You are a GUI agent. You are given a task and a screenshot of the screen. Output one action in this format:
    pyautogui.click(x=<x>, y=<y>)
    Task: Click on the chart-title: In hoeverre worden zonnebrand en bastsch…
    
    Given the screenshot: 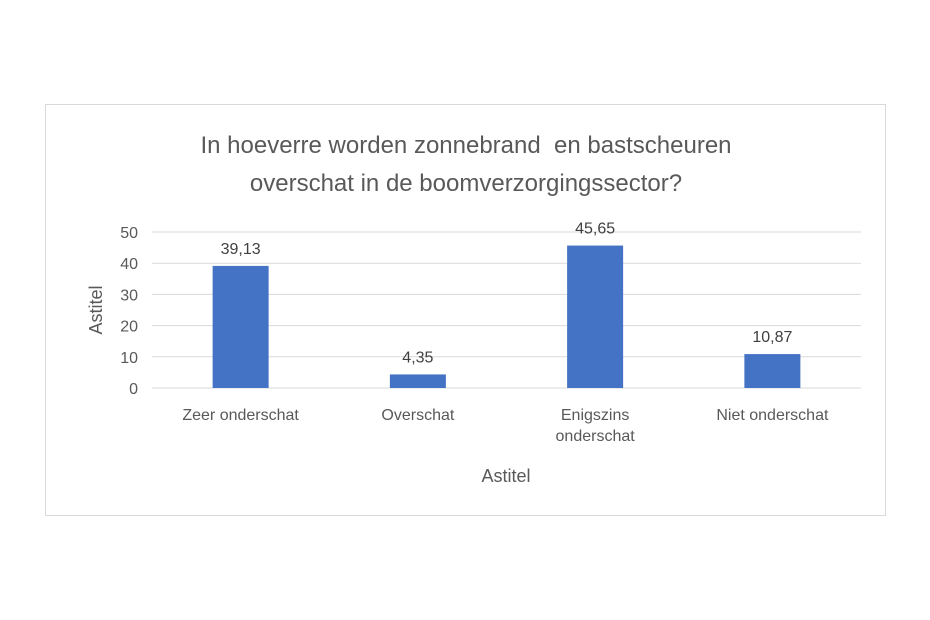 What is the action you would take?
    pyautogui.click(x=465, y=164)
    